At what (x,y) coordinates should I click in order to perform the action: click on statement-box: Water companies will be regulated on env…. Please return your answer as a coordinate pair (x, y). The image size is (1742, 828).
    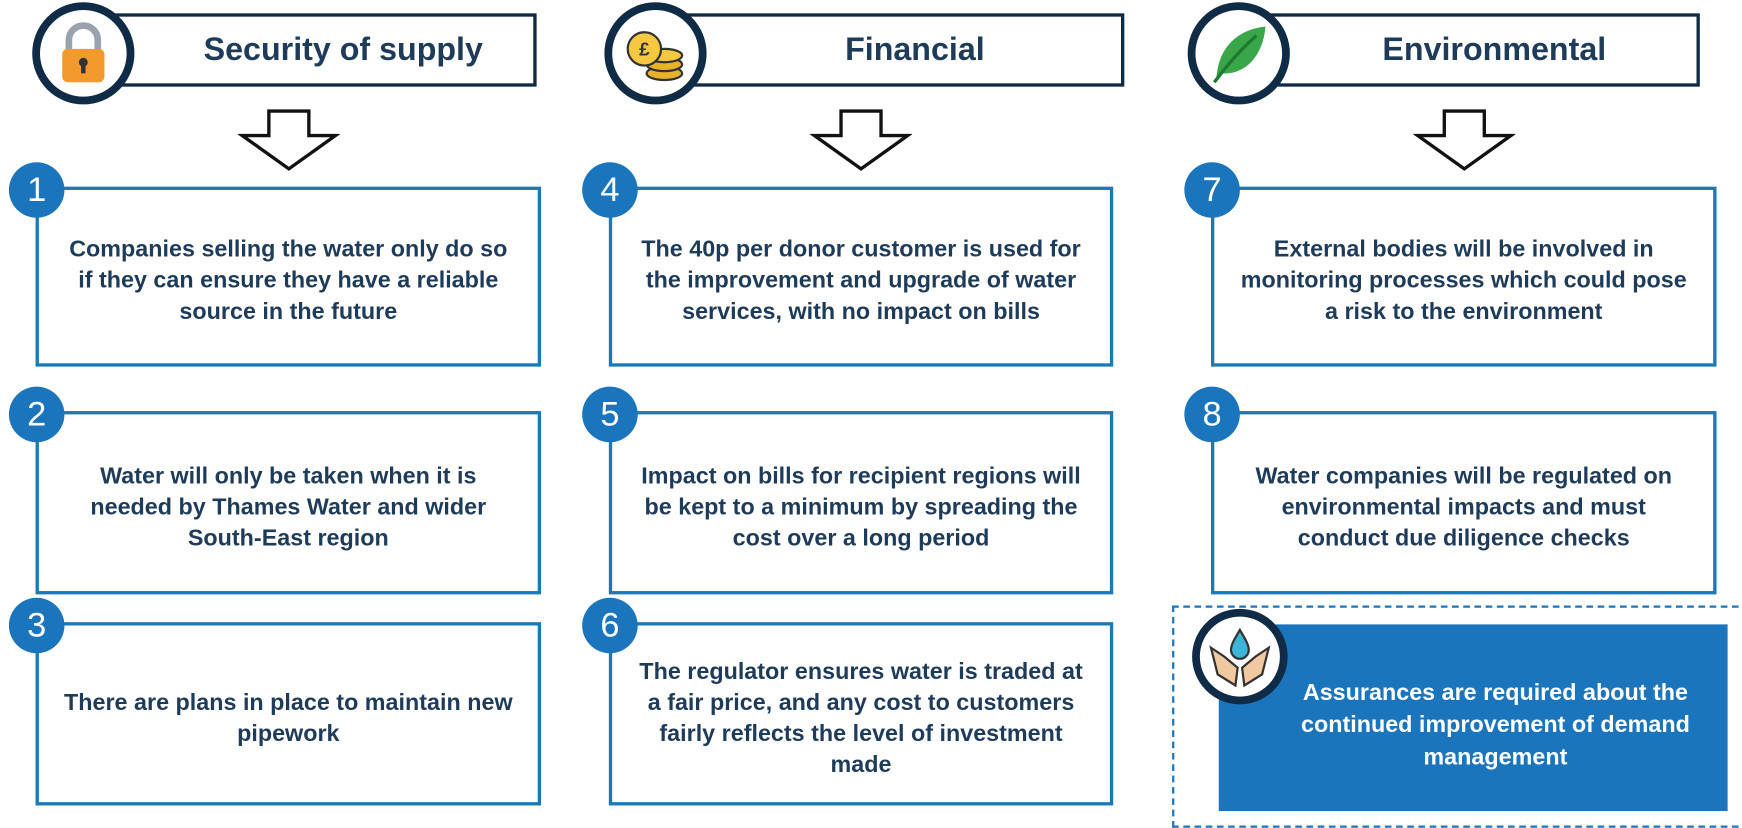
    Looking at the image, I should click on (1463, 503).